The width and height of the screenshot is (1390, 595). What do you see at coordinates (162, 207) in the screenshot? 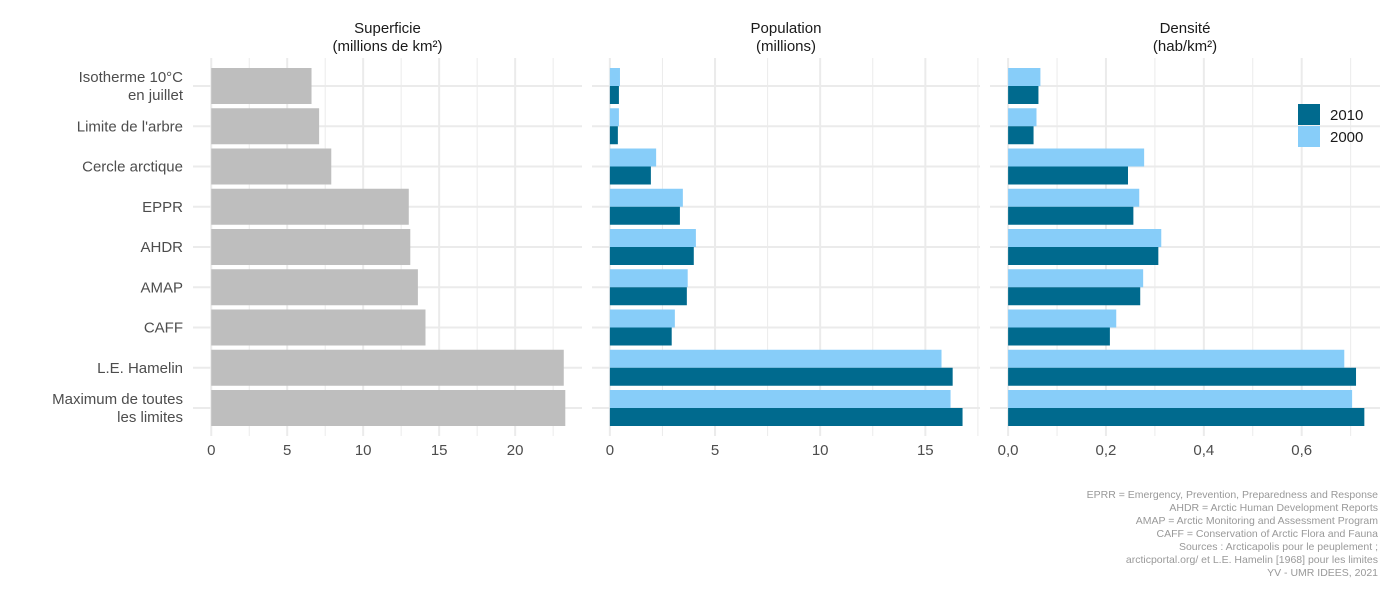
I see `y-tick-label: EPPR` at bounding box center [162, 207].